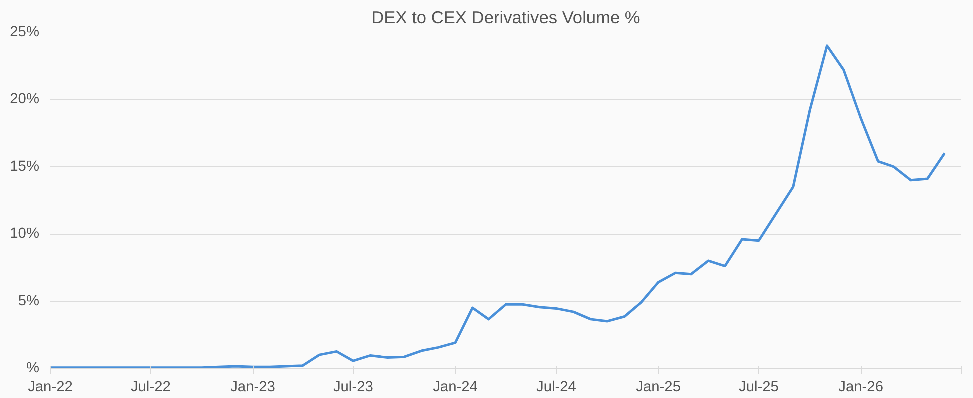 This screenshot has width=973, height=398. What do you see at coordinates (25, 100) in the screenshot?
I see `y-tick-label: 20%` at bounding box center [25, 100].